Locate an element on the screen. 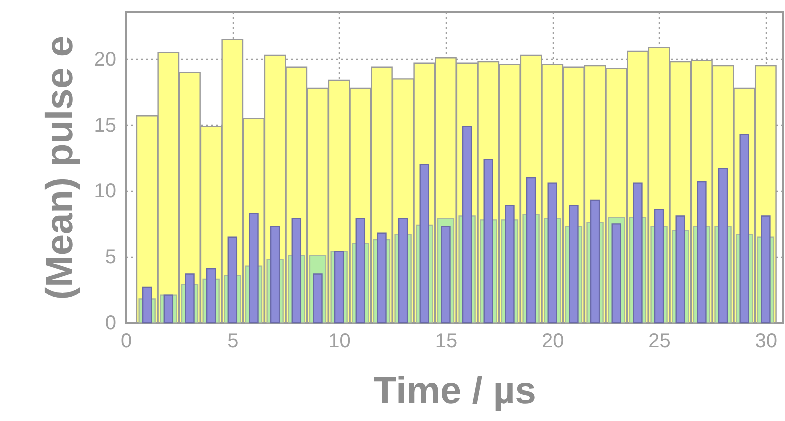  x-tick-label: 25 is located at coordinates (659, 341).